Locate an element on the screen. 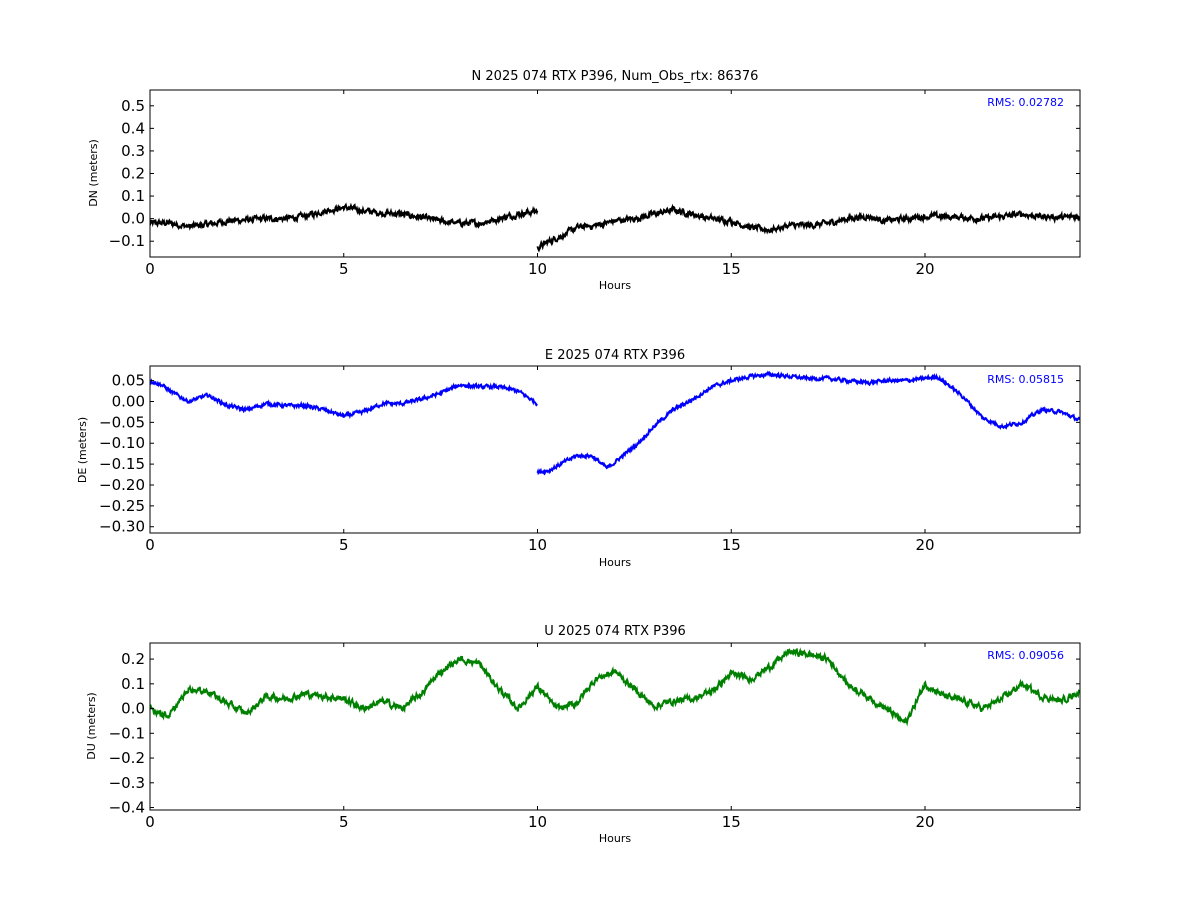  panel-north-ytick-label: −0.1 is located at coordinates (127, 241).